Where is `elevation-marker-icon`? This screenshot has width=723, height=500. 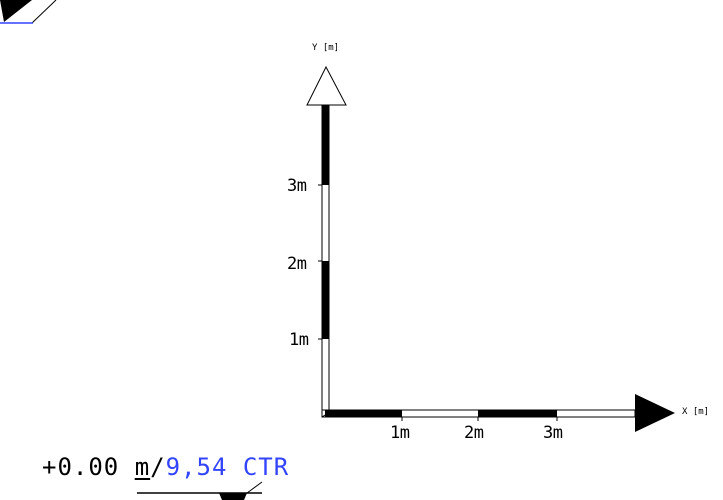
elevation-marker-icon is located at coordinates (200, 490).